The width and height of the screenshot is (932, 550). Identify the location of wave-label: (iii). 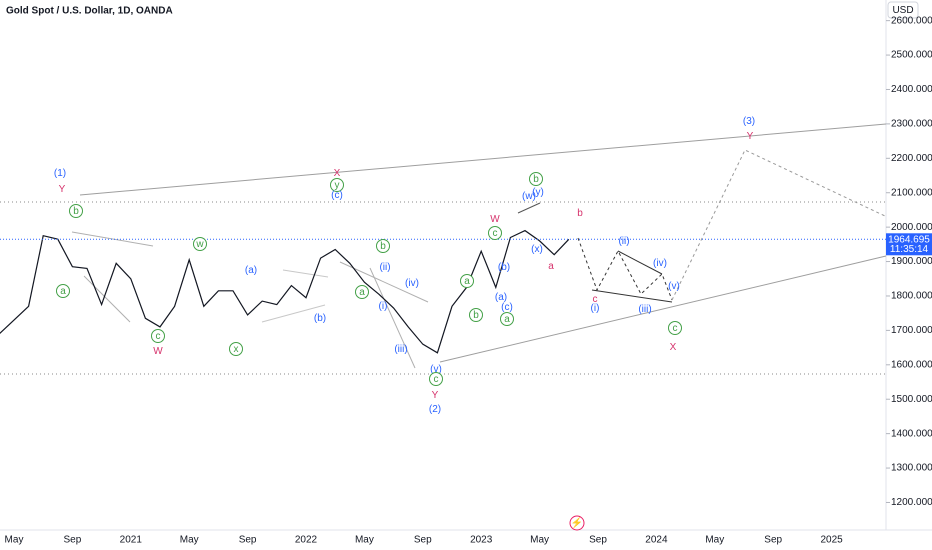
(644, 309).